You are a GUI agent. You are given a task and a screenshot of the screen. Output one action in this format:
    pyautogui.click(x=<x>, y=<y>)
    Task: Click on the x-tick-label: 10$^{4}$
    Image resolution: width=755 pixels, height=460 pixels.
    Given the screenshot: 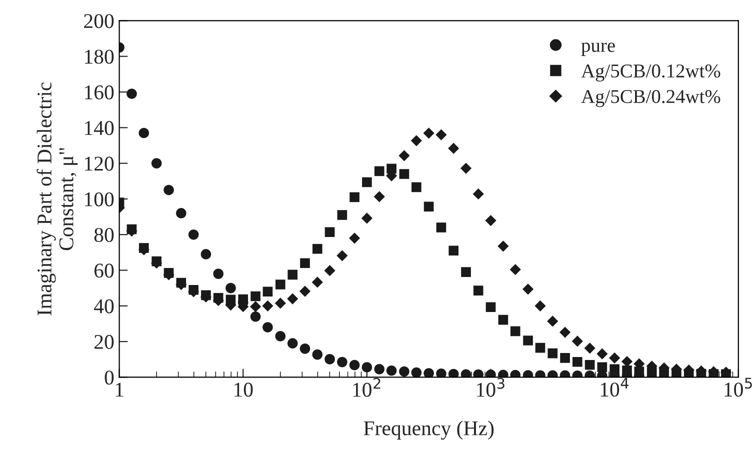 What is the action you would take?
    pyautogui.click(x=614, y=387)
    